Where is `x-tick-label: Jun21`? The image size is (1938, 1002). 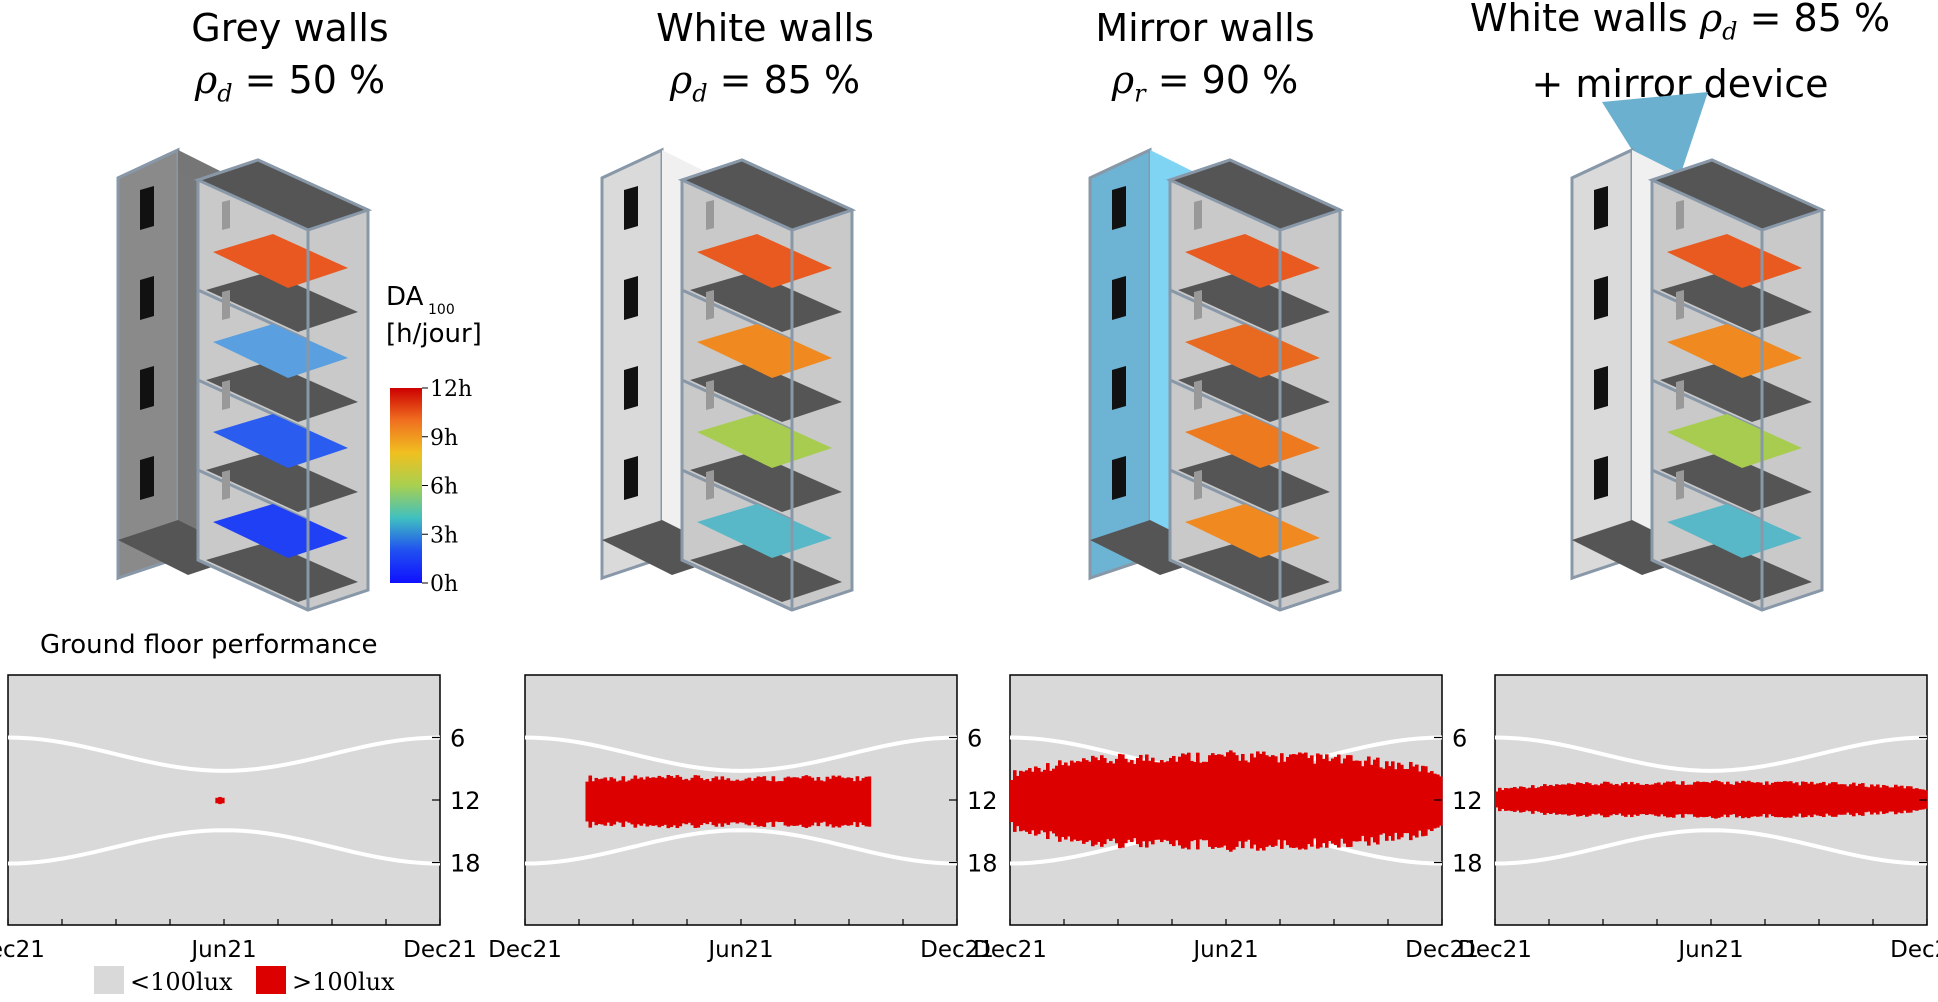 x-tick-label: Jun21 is located at coordinates (1224, 950).